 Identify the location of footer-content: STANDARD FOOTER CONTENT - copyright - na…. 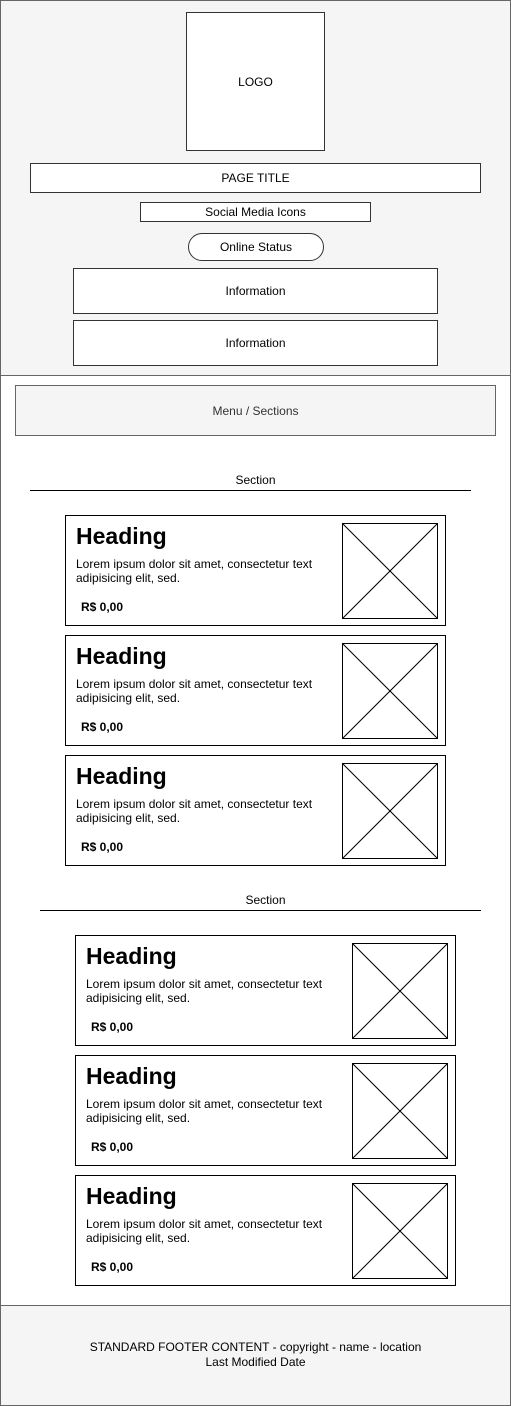
(255, 1355).